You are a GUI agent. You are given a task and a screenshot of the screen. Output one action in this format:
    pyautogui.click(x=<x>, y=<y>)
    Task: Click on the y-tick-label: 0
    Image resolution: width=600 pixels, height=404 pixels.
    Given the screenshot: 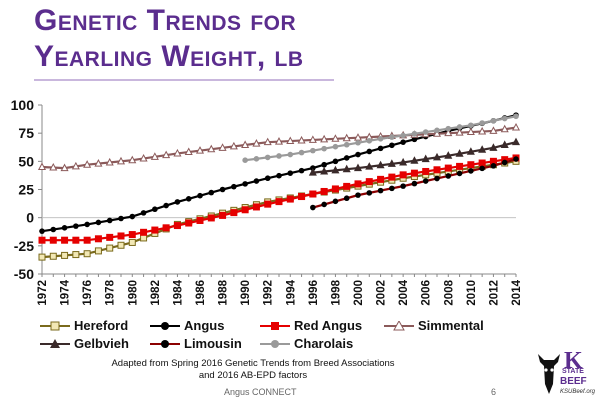 What is the action you would take?
    pyautogui.click(x=30, y=218)
    